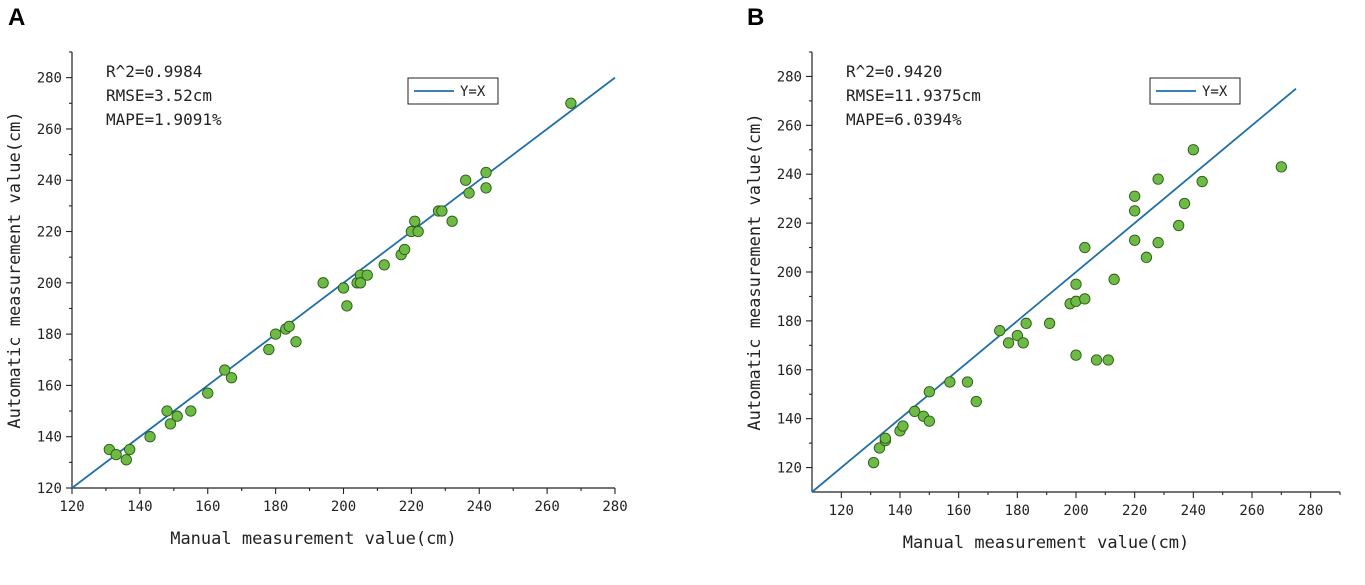 Image resolution: width=1365 pixels, height=585 pixels. What do you see at coordinates (1017, 511) in the screenshot?
I see `panel-b-x-tick-label: 180` at bounding box center [1017, 511].